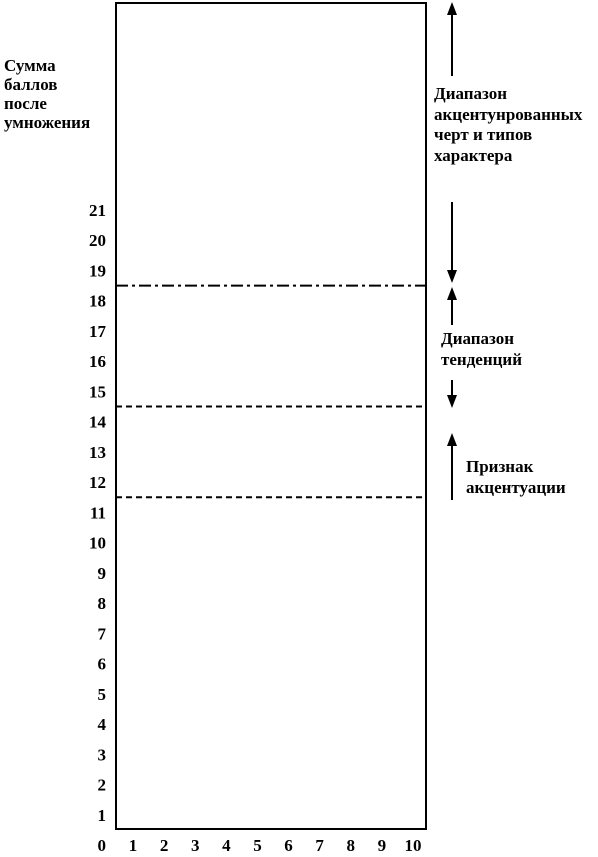 This screenshot has width=598, height=857. Describe the element at coordinates (102, 815) in the screenshot. I see `y-tick-label: 1` at that location.